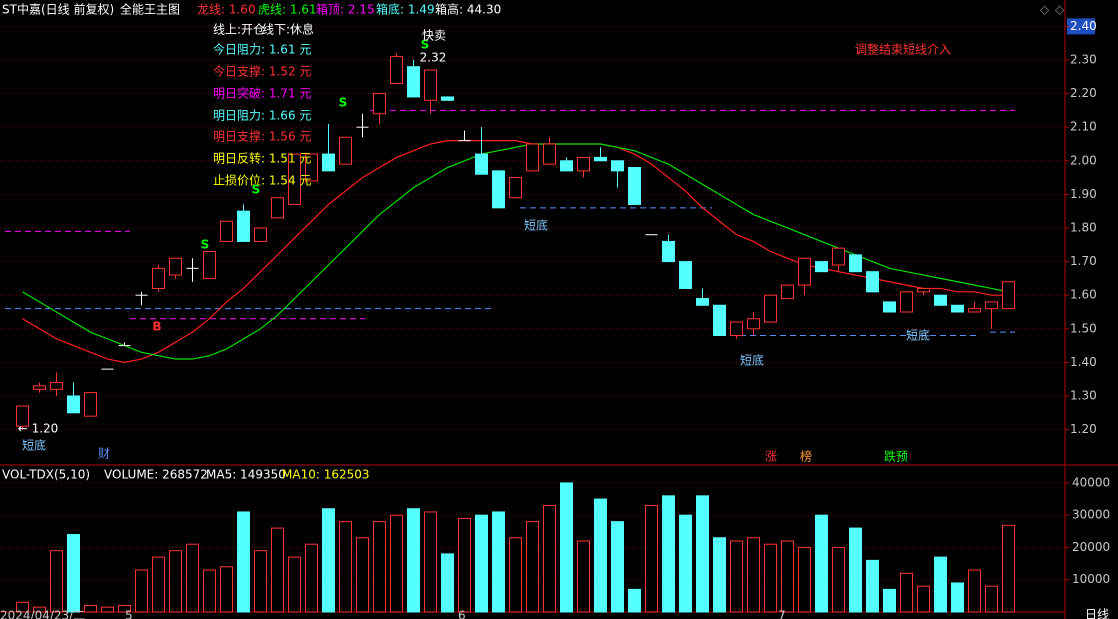 This screenshot has width=1118, height=619. What do you see at coordinates (1081, 26) in the screenshot?
I see `current-price-box` at bounding box center [1081, 26].